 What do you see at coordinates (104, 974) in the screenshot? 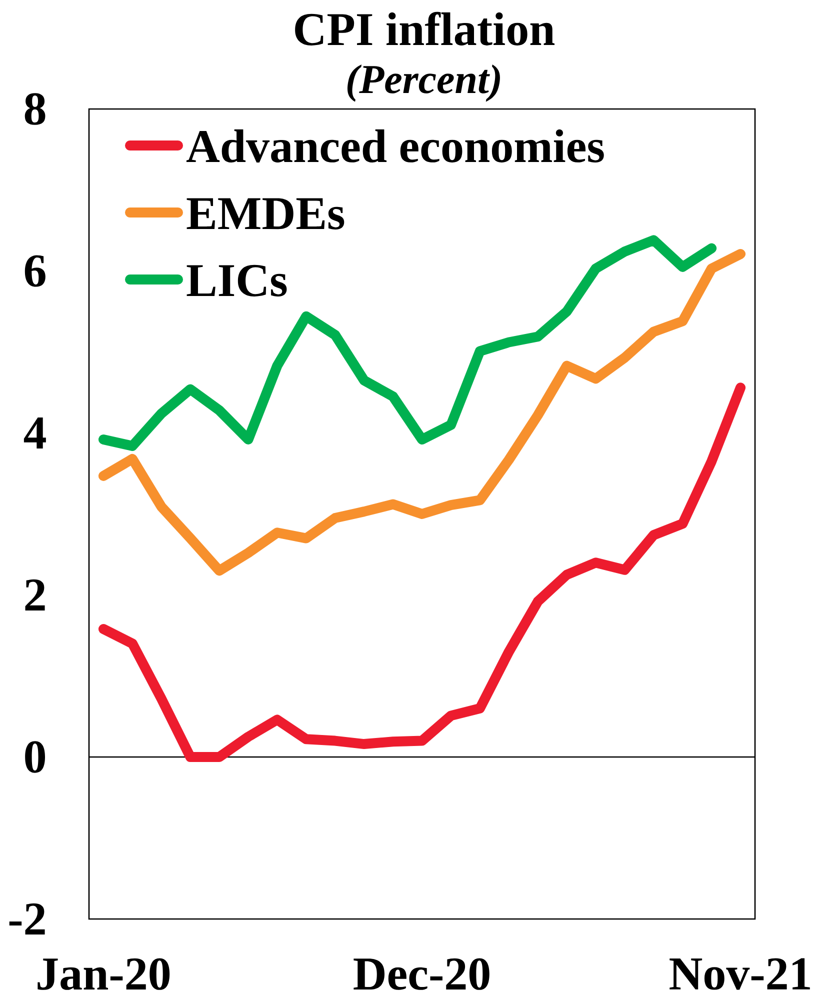
I see `x-tick-label: Jan-20` at bounding box center [104, 974].